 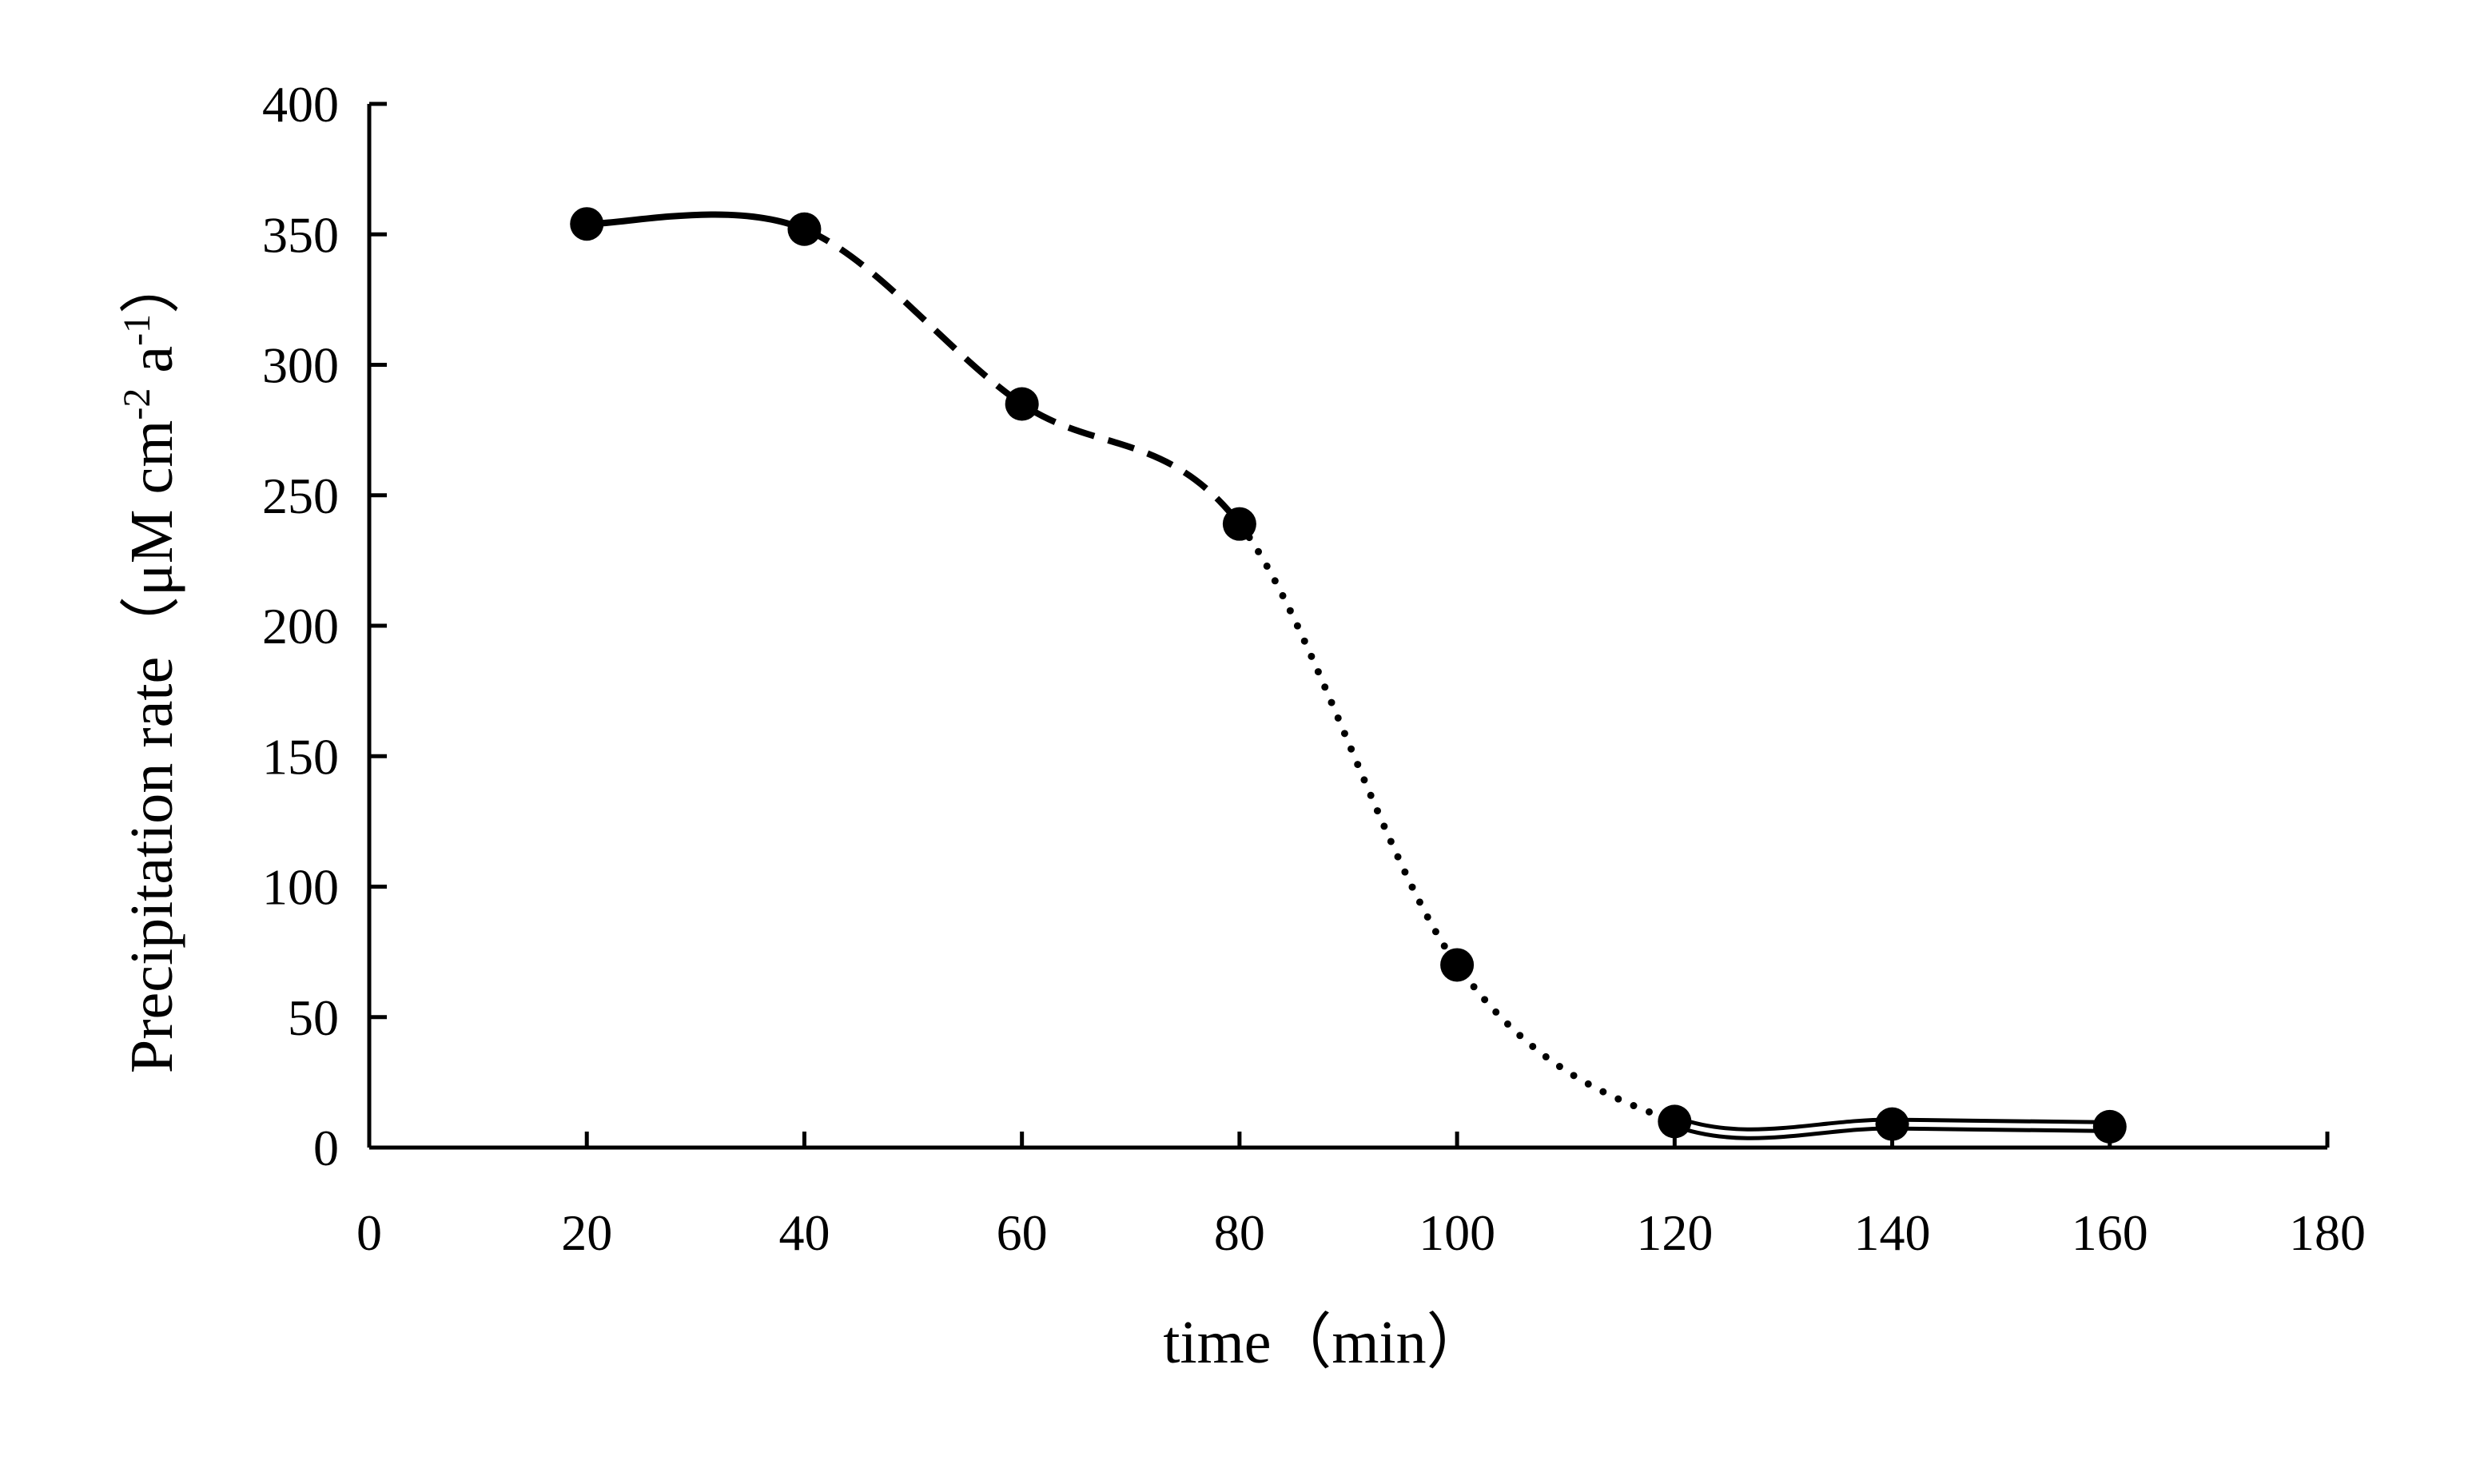 What do you see at coordinates (1674, 1232) in the screenshot?
I see `x-tick-label: 120` at bounding box center [1674, 1232].